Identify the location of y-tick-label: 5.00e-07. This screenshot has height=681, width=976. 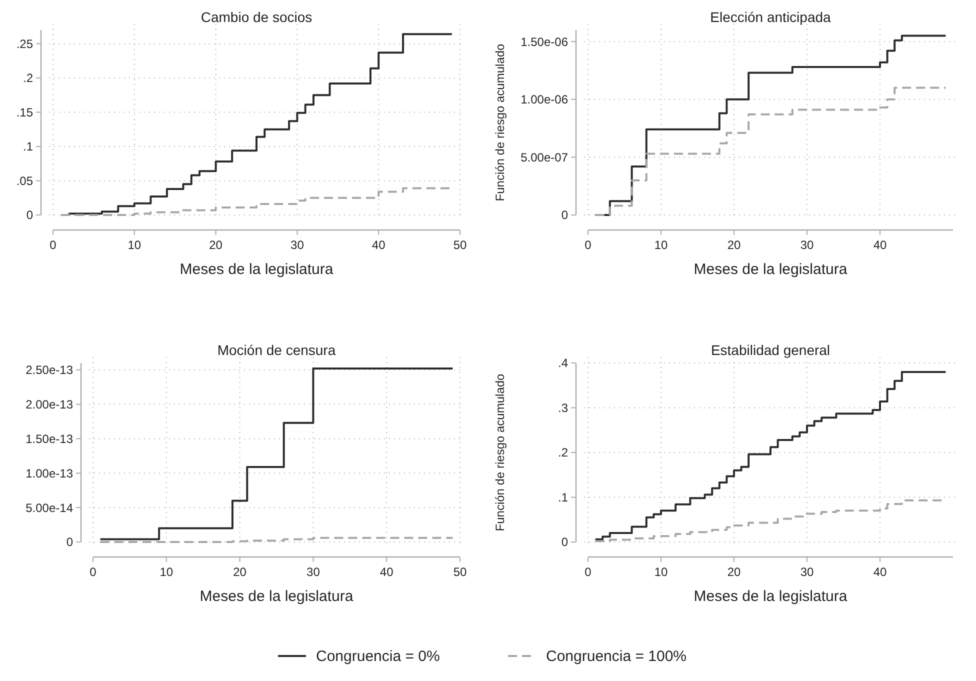
(544, 157).